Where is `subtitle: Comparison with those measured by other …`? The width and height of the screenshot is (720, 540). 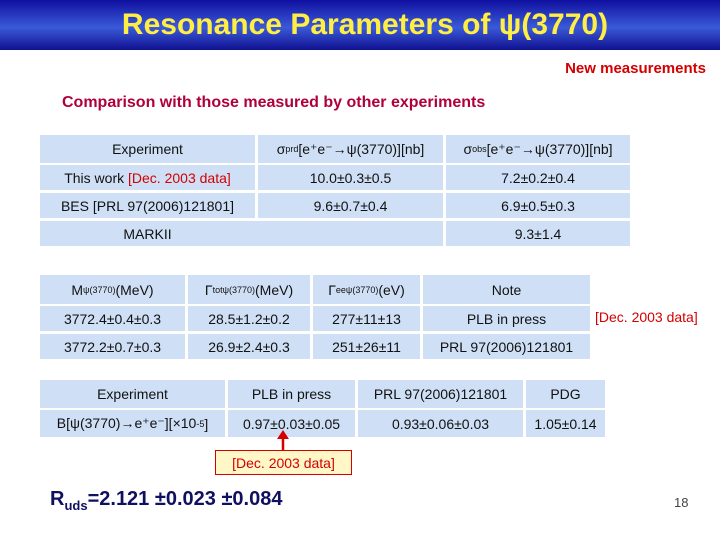 subtitle: Comparison with those measured by other … is located at coordinates (274, 102).